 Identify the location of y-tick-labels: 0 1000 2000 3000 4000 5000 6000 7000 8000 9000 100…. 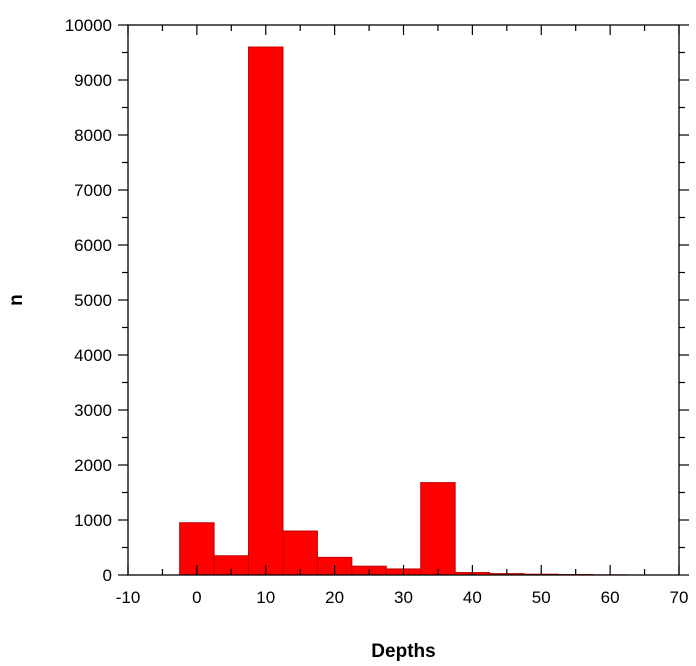
(88, 300).